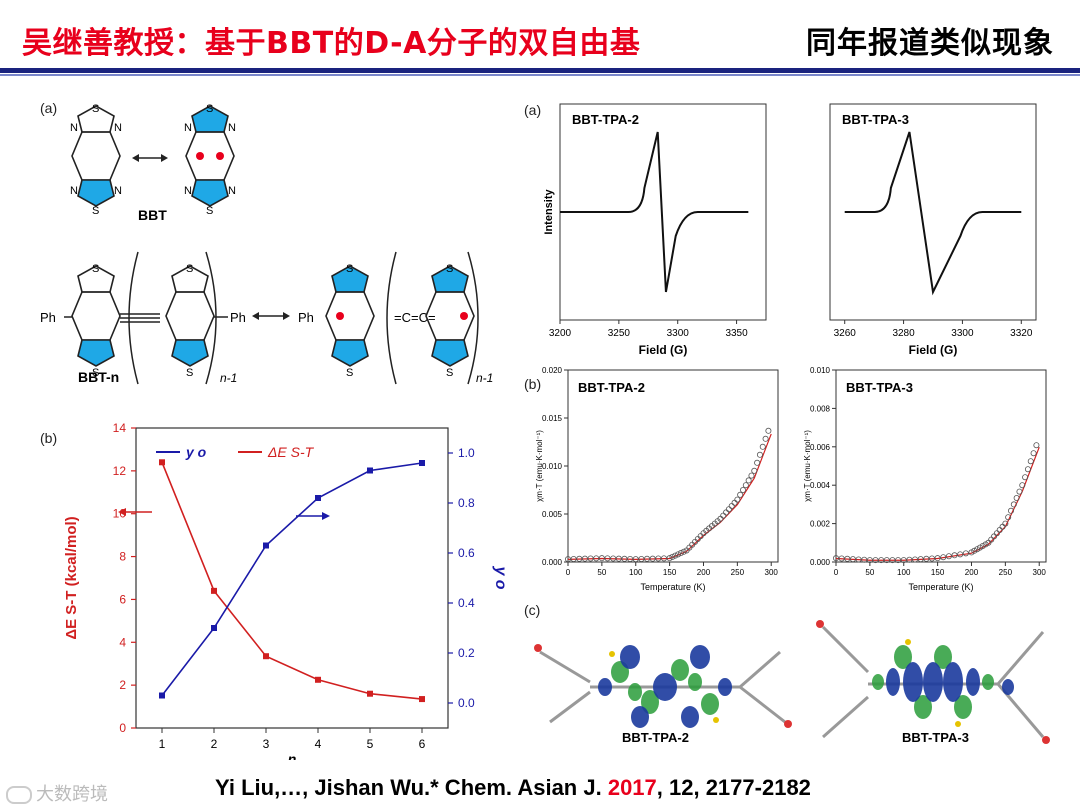 This screenshot has width=1080, height=810. Describe the element at coordinates (636, 572) in the screenshot. I see `x-tick-label: 100` at that location.